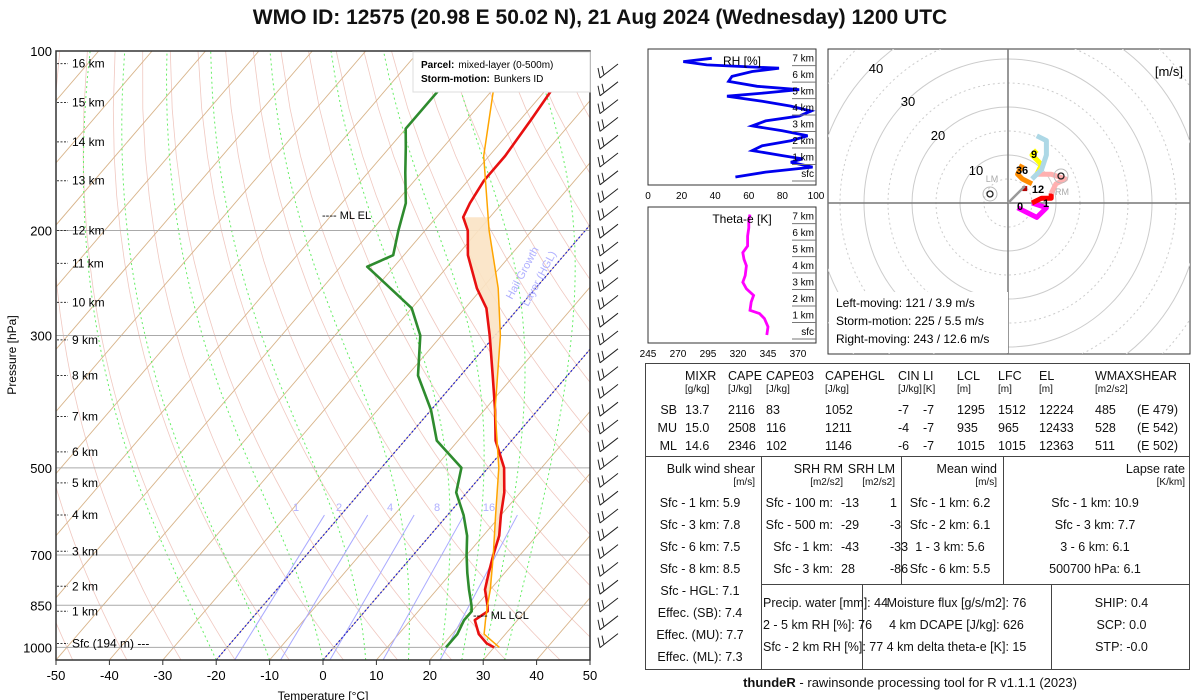 The width and height of the screenshot is (1200, 700). What do you see at coordinates (85, 416) in the screenshot?
I see `height-label: 7 km` at bounding box center [85, 416].